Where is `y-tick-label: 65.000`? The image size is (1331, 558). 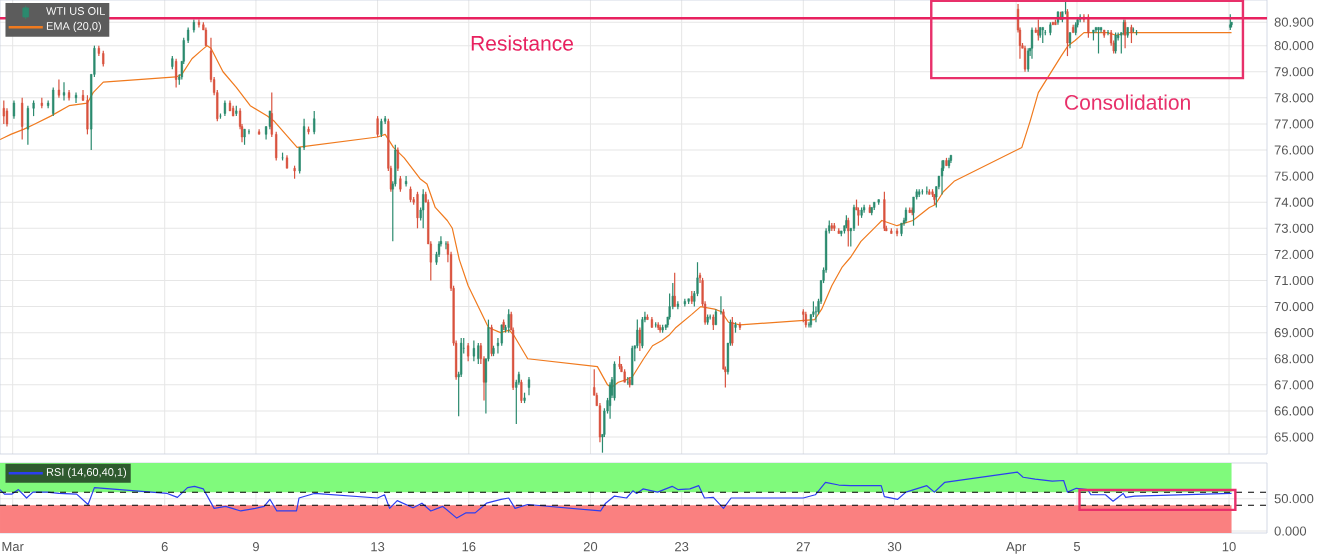 y-tick-label: 65.000 is located at coordinates (1294, 437).